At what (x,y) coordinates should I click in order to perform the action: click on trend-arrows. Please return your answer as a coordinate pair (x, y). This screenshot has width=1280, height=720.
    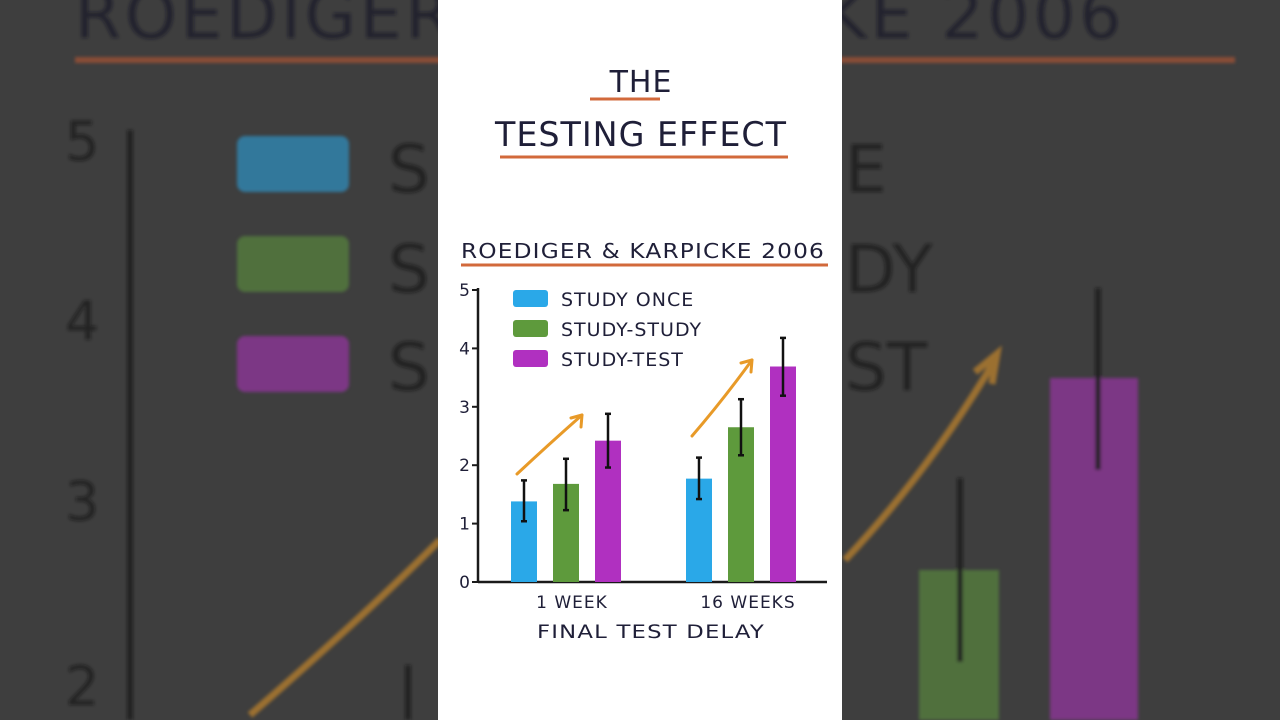
    Looking at the image, I should click on (634, 417).